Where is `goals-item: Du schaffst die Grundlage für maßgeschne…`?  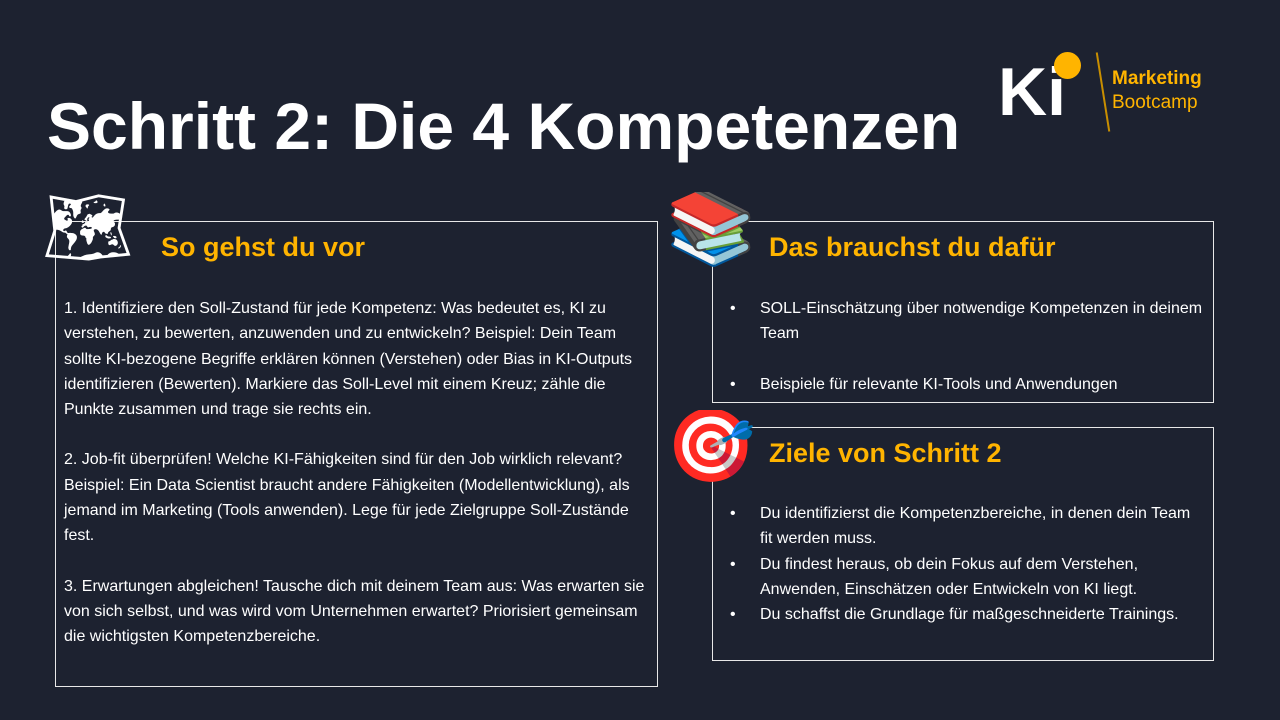
goals-item: Du schaffst die Grundlage für maßgeschne… is located at coordinates (959, 615).